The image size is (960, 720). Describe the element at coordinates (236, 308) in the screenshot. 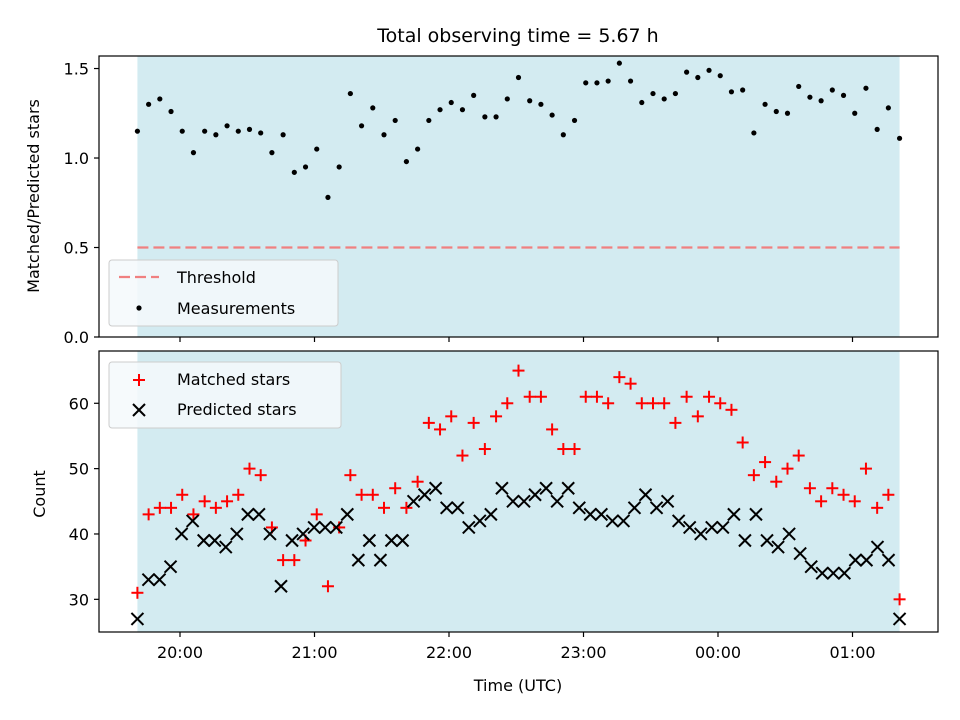

I see `legend-measurements-label: Measurements` at that location.